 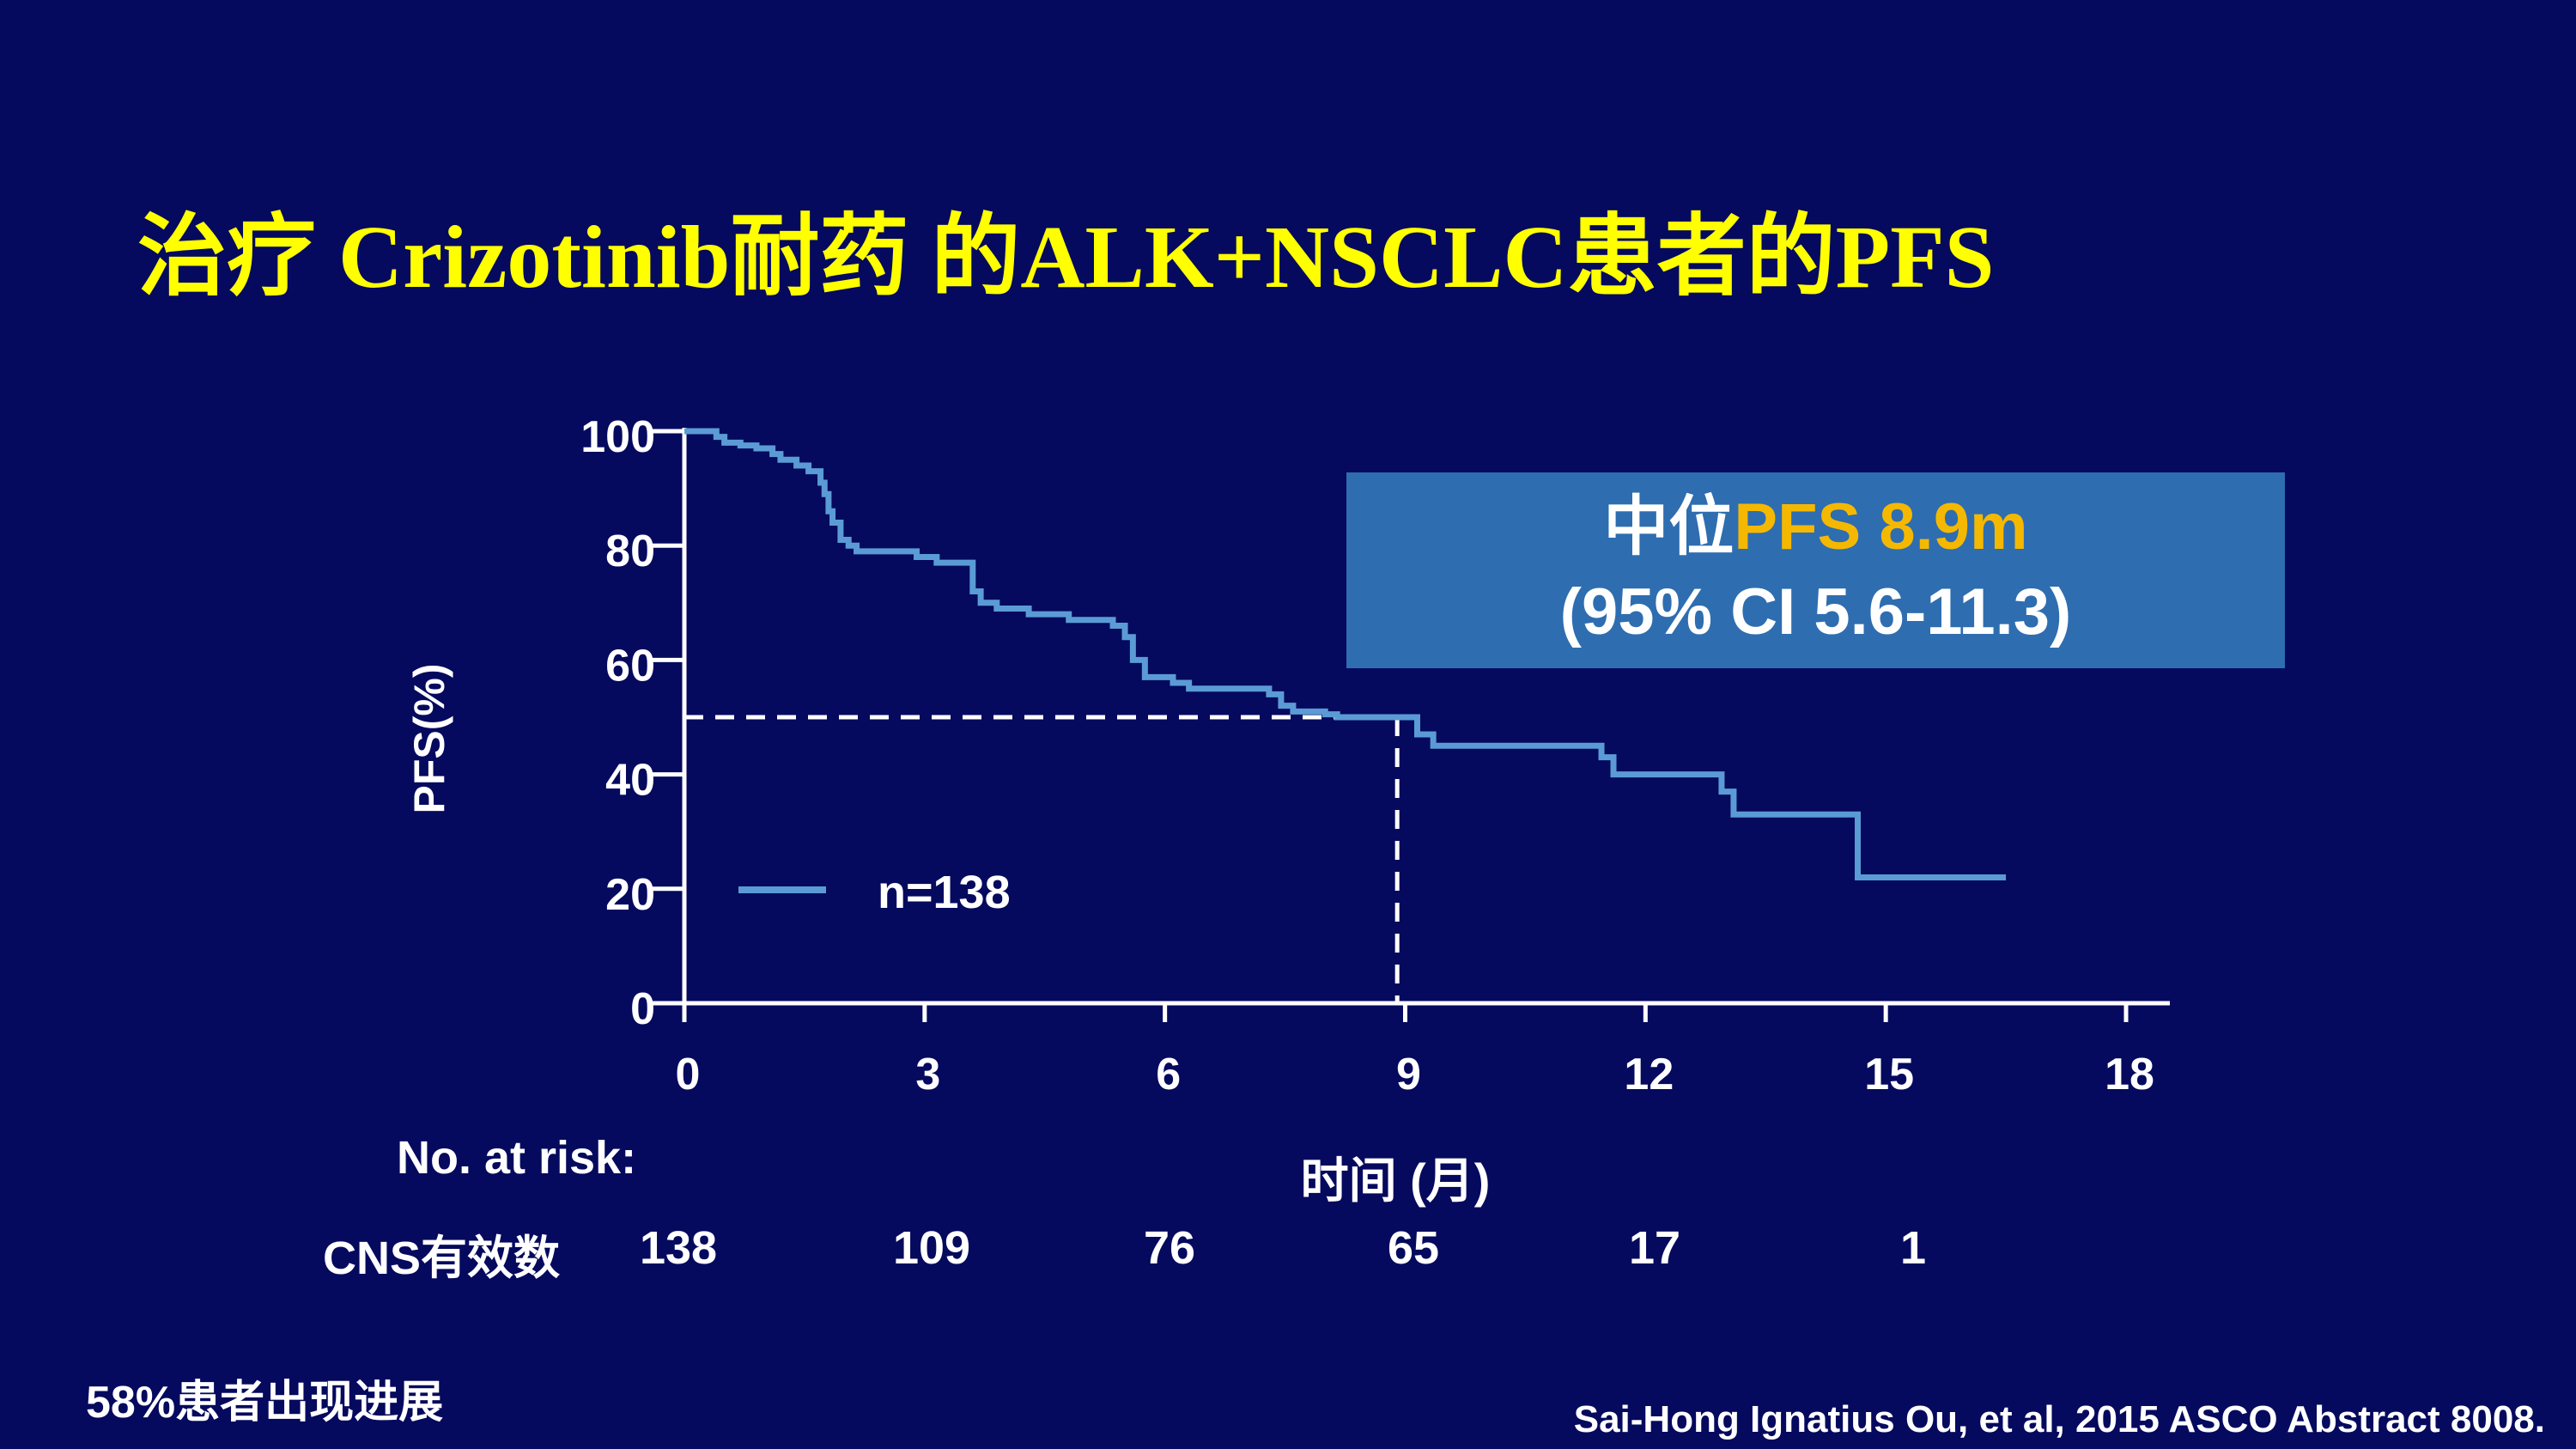 What do you see at coordinates (2129, 1074) in the screenshot?
I see `x-tick-label: 18` at bounding box center [2129, 1074].